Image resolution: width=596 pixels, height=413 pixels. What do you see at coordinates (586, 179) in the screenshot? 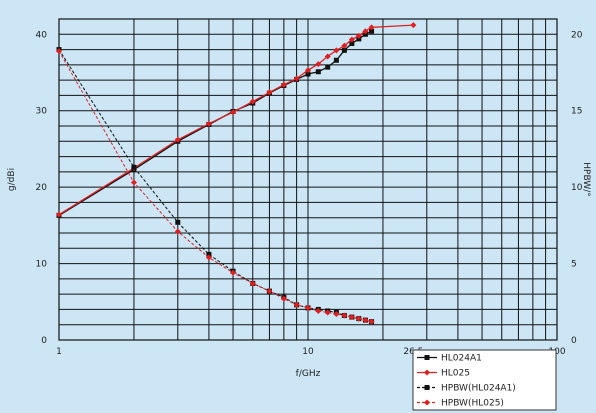
I see `y2-axis-label: HPBW/°` at bounding box center [586, 179].